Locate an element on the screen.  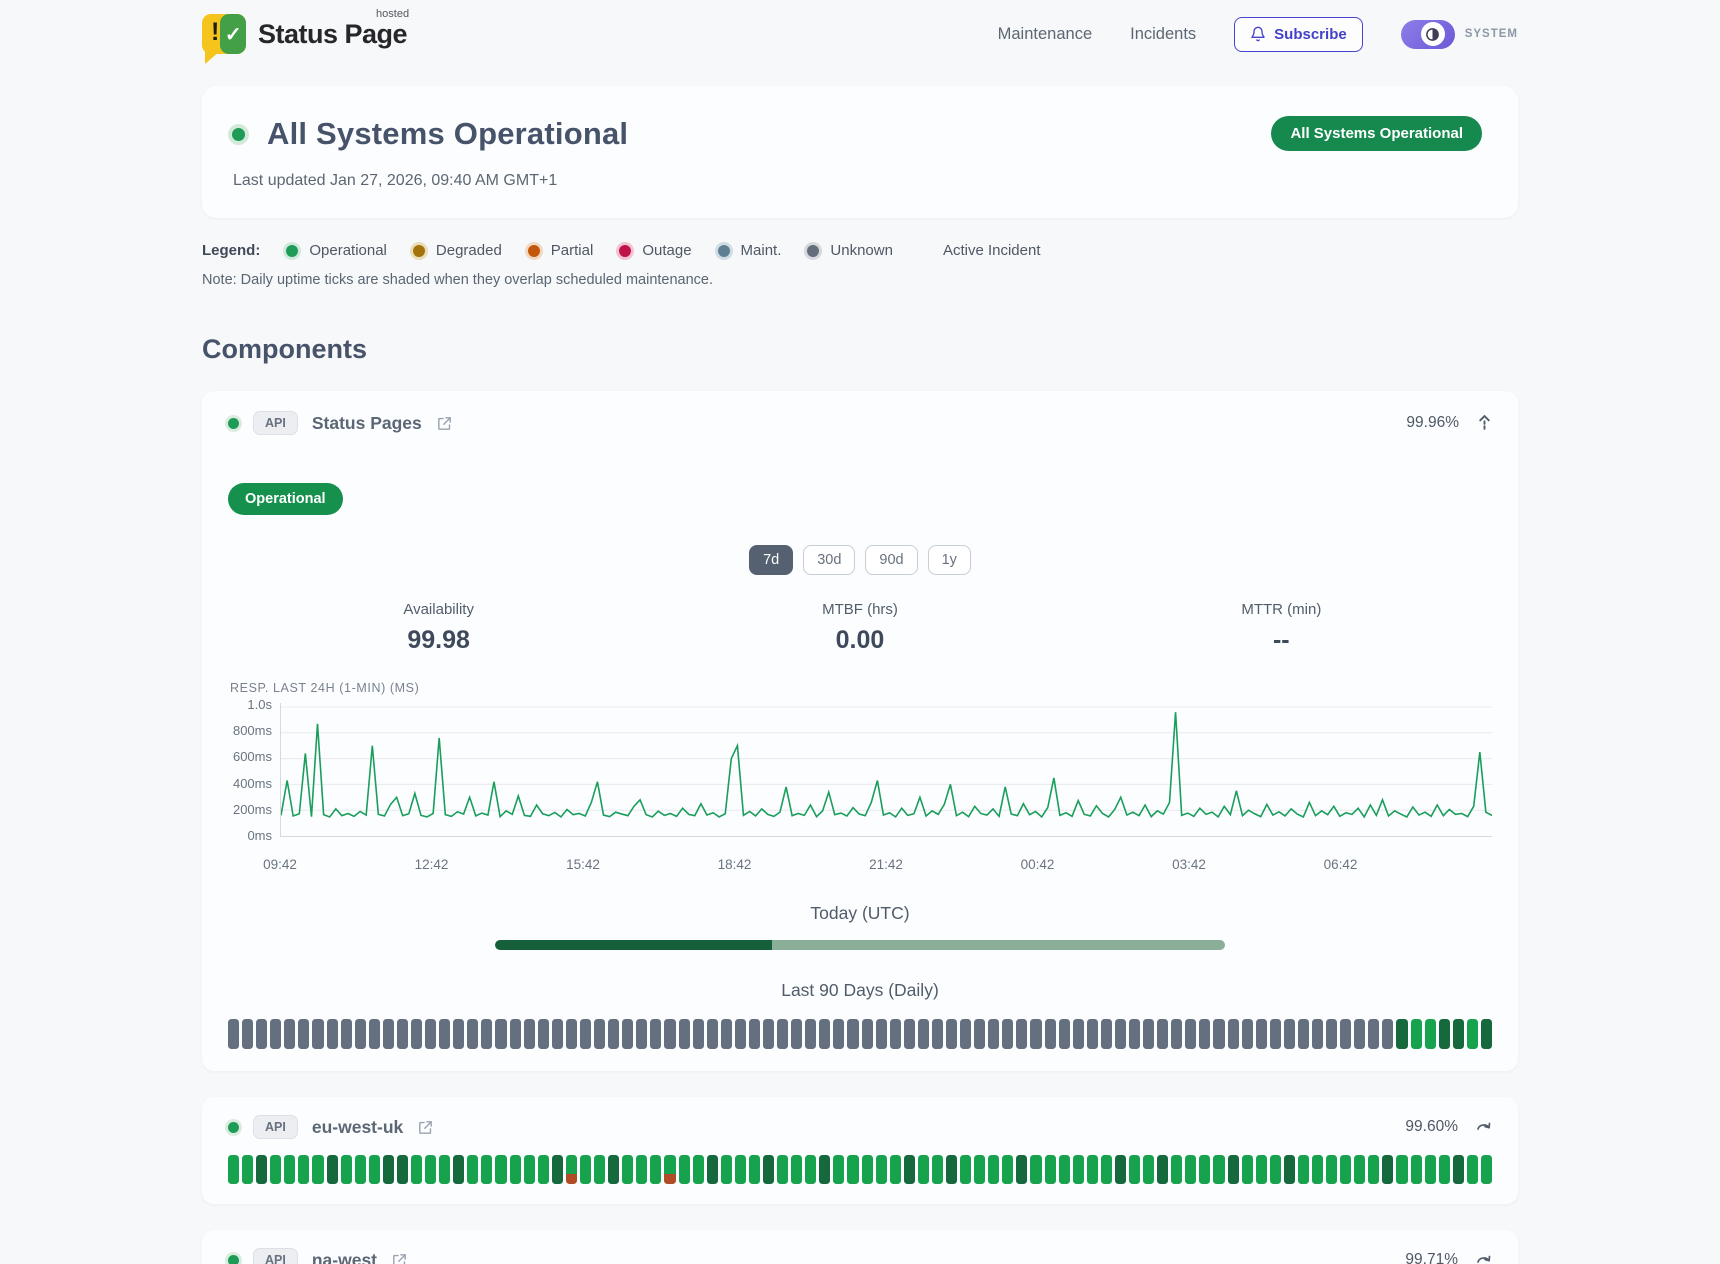
nav-maintenance: Maintenance is located at coordinates (1045, 33).